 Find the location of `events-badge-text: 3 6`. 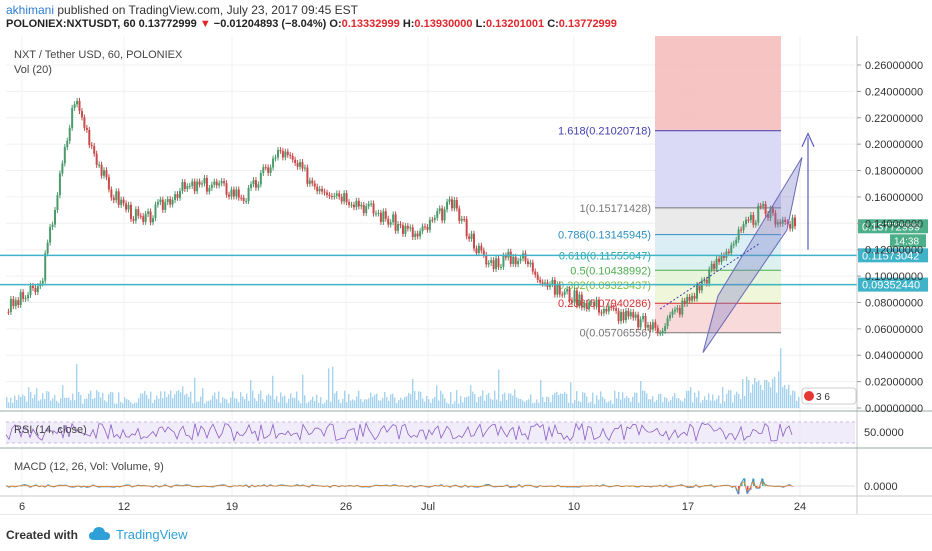

events-badge-text: 3 6 is located at coordinates (823, 397).